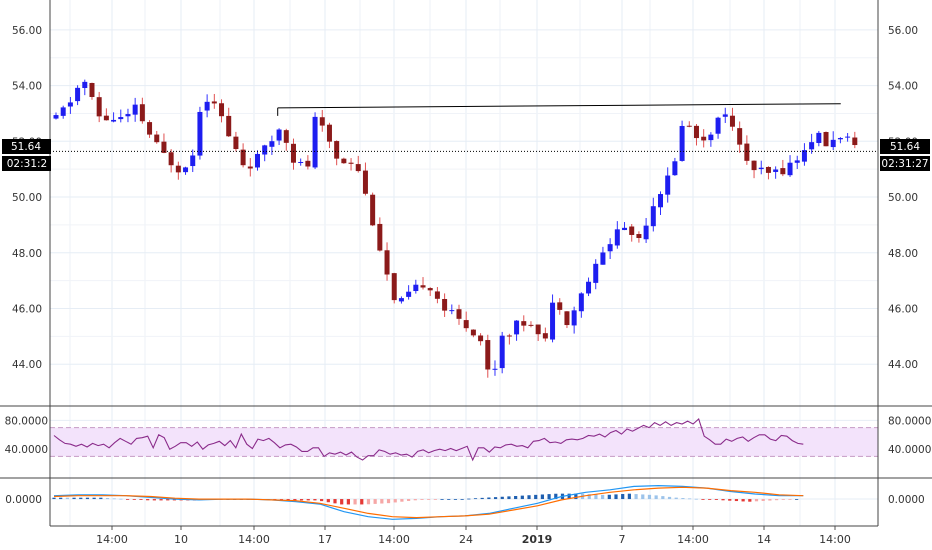 The image size is (932, 550). I want to click on trendline, so click(559, 106).